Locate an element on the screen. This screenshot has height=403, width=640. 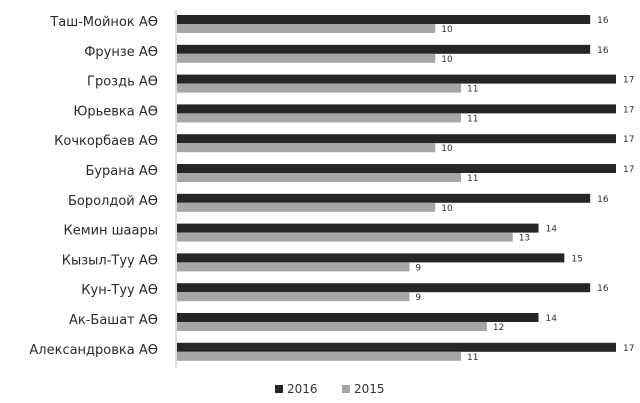
value-label-2015: 13 is located at coordinates (524, 239).